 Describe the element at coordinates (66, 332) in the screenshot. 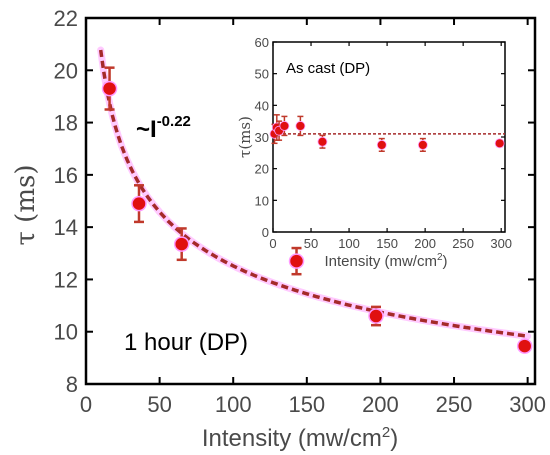

I see `main-y-tick-label: 10` at that location.